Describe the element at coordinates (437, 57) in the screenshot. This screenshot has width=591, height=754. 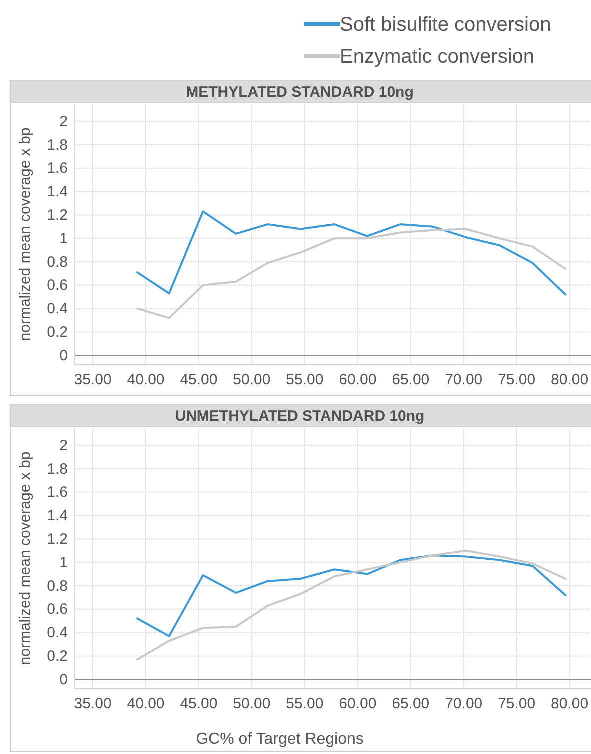
I see `legend-label: Enzymatic conversion` at that location.